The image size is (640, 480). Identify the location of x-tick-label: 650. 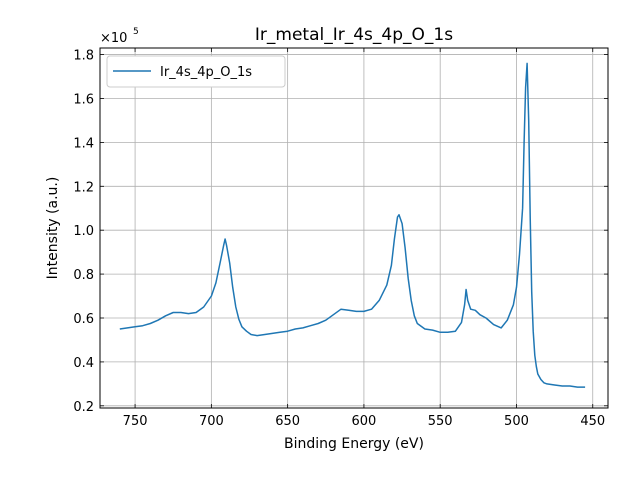
(287, 421).